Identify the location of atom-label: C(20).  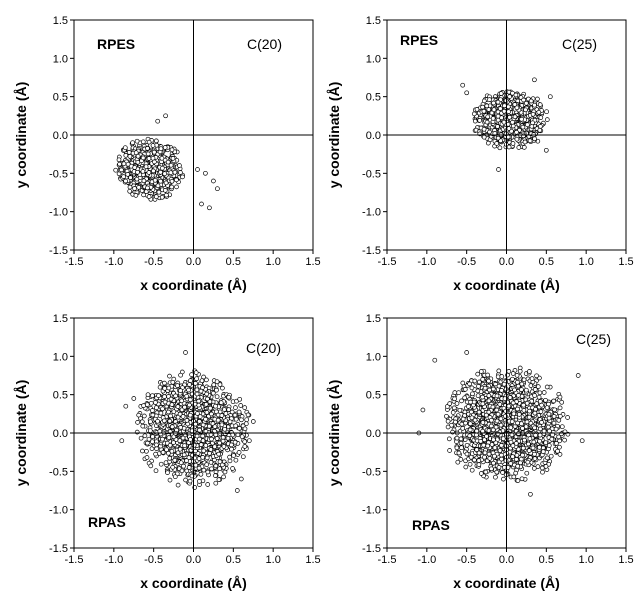
(263, 348).